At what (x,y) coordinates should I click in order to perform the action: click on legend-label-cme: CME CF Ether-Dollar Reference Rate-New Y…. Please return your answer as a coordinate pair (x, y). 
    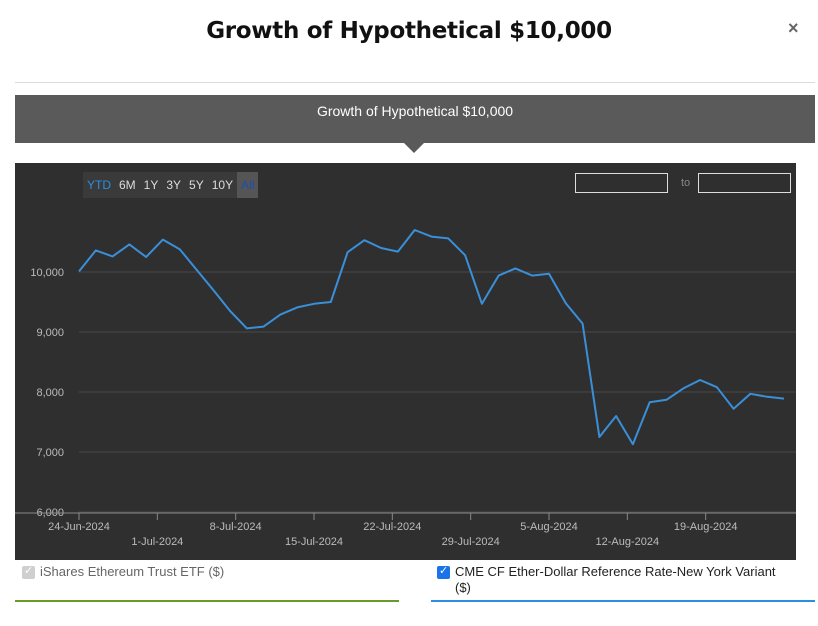
    Looking at the image, I should click on (615, 579).